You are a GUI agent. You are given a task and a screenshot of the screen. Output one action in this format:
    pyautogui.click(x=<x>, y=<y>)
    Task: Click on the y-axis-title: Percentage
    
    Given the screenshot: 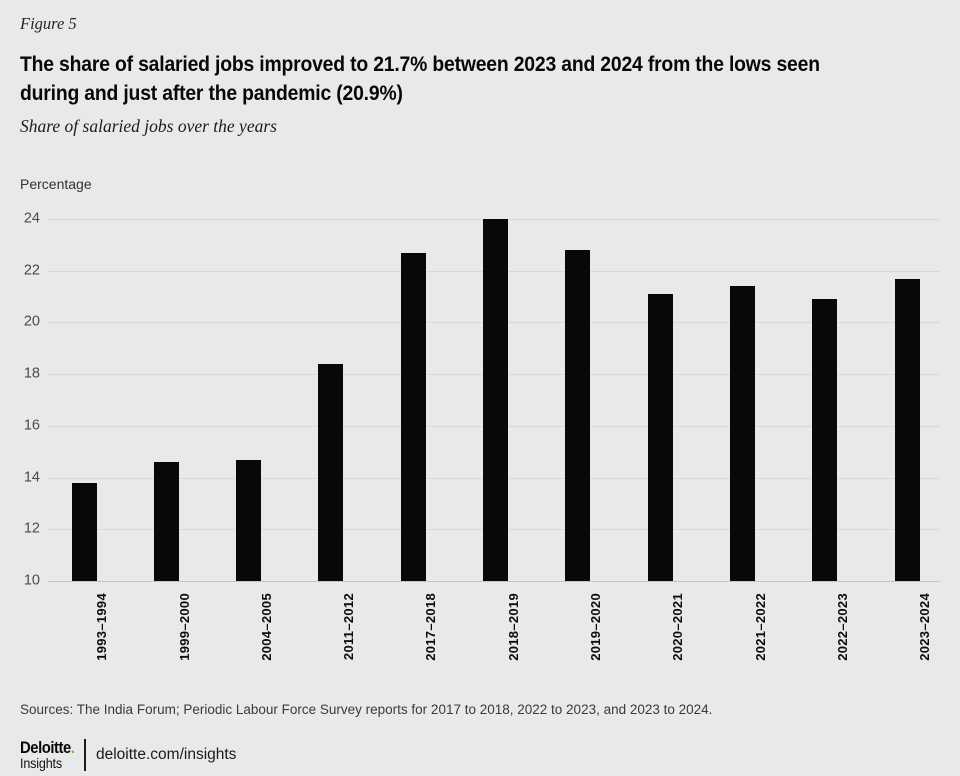 What is the action you would take?
    pyautogui.click(x=56, y=184)
    